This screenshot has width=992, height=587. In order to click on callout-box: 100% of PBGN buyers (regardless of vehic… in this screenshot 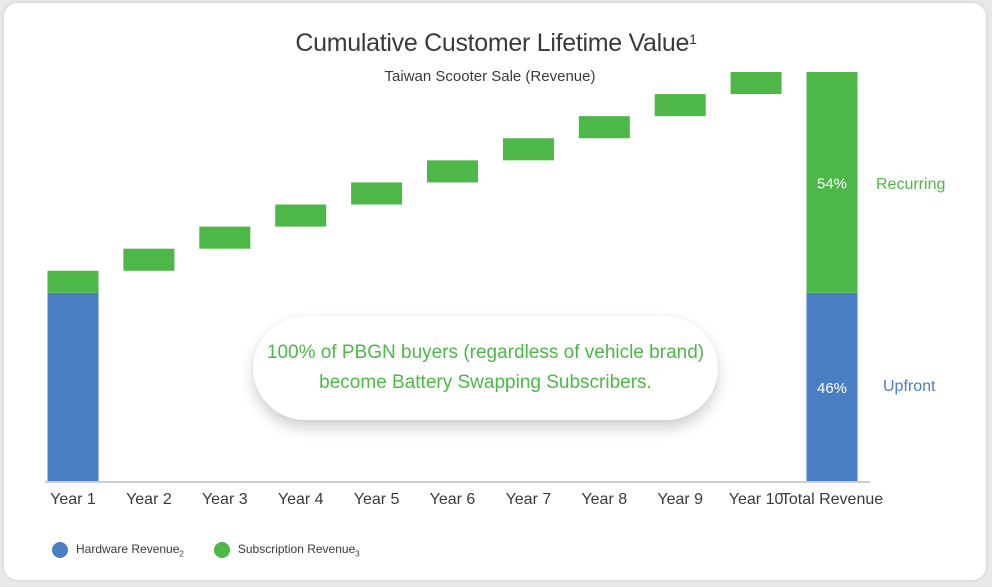, I will do `click(485, 368)`.